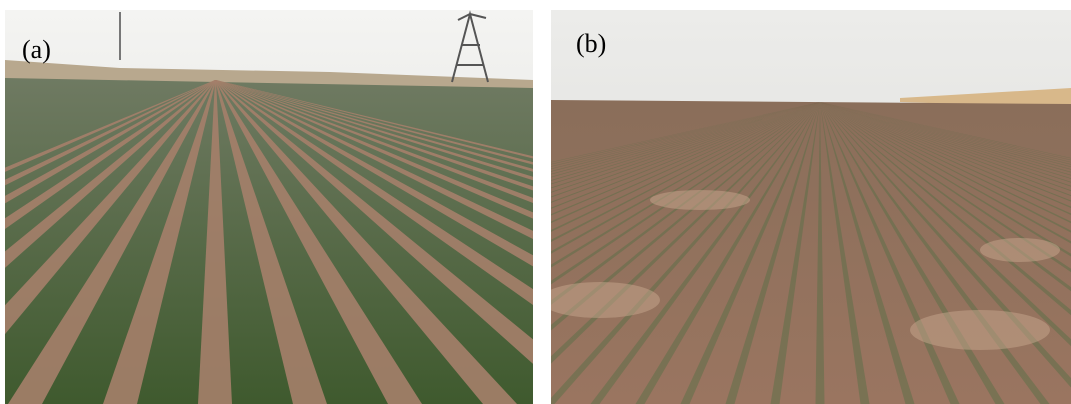 This screenshot has height=404, width=1071. Describe the element at coordinates (36, 49) in the screenshot. I see `panel-label: (a)` at that location.